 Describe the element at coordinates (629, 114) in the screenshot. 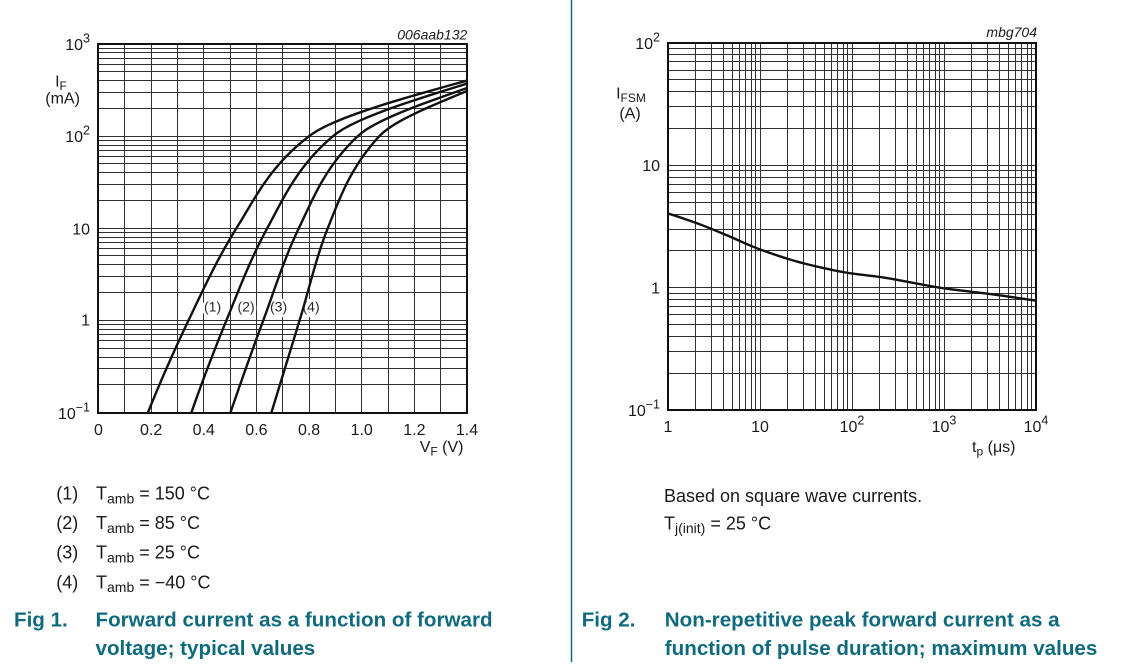

I see `svg-text: (A)` at that location.